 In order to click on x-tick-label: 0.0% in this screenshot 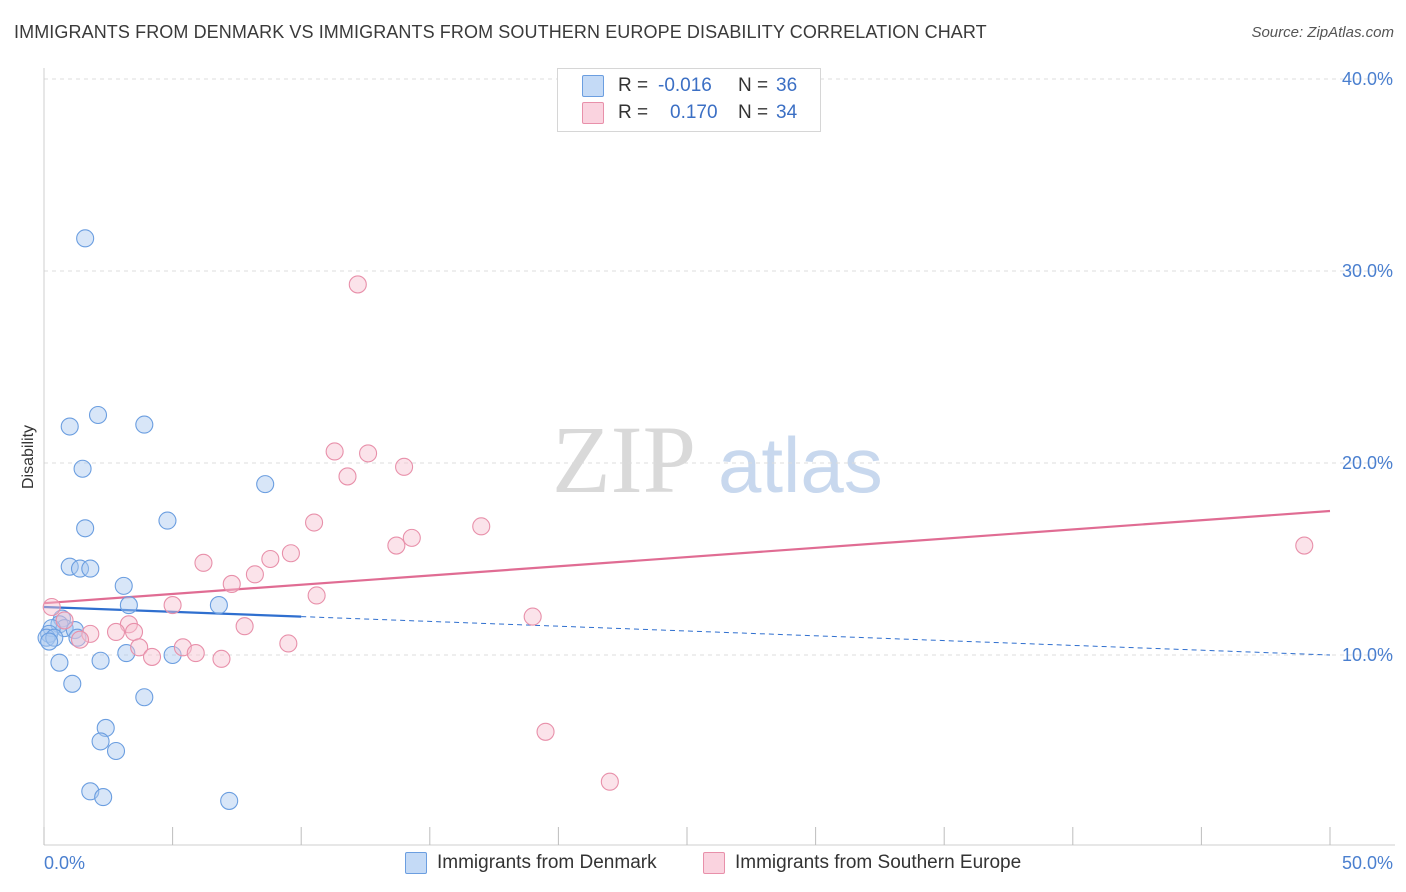, I will do `click(64, 863)`.